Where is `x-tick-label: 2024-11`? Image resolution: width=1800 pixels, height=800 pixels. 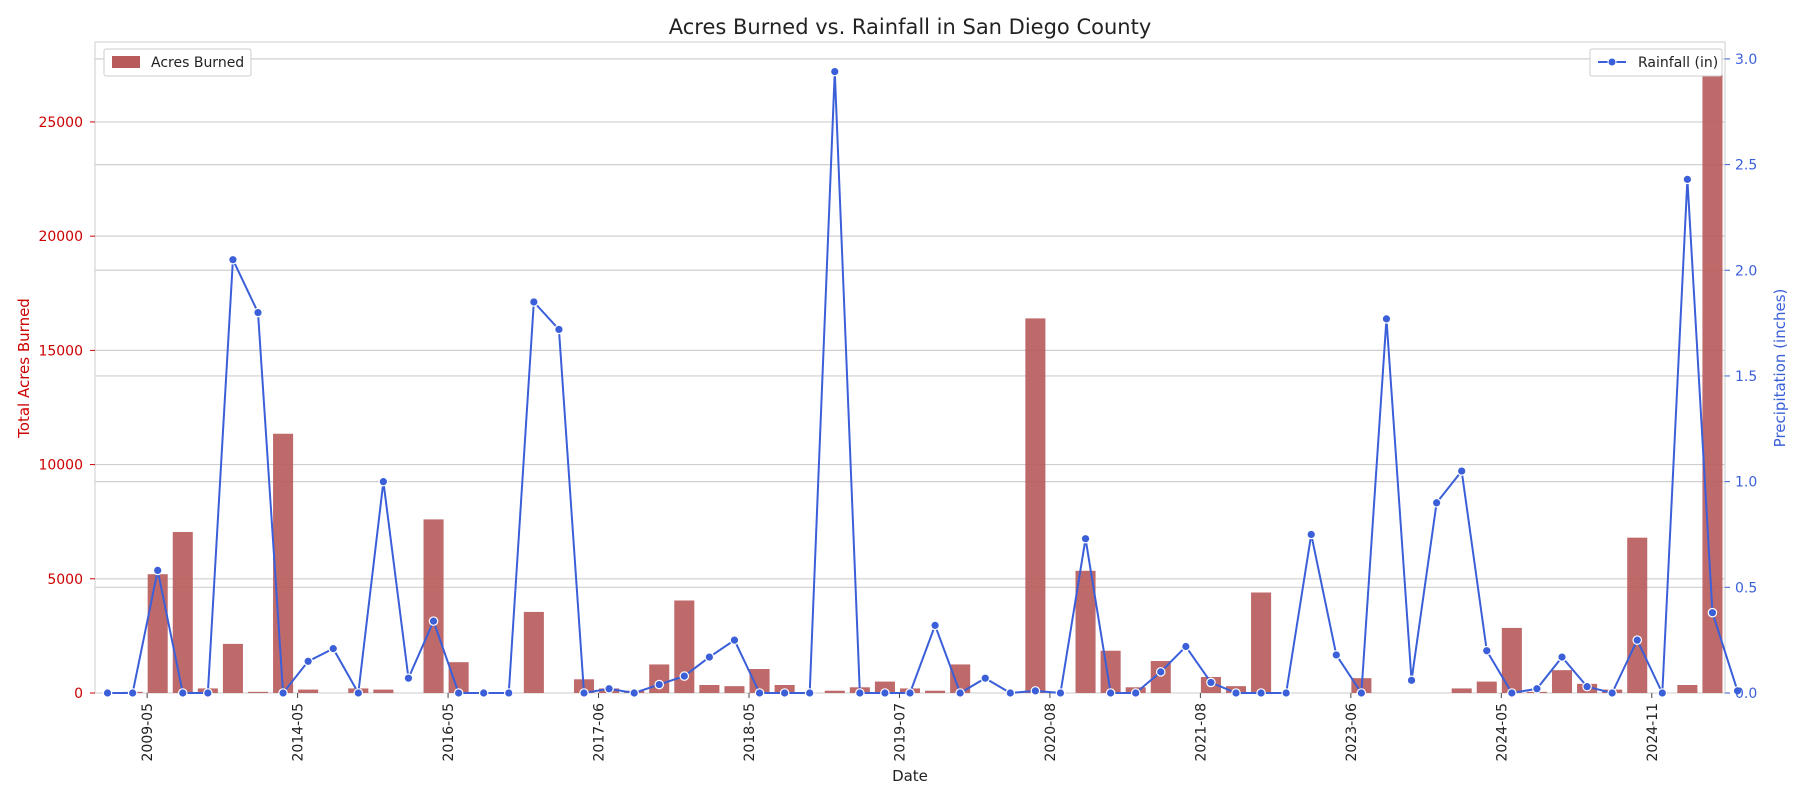
x-tick-label: 2024-11 is located at coordinates (1653, 732).